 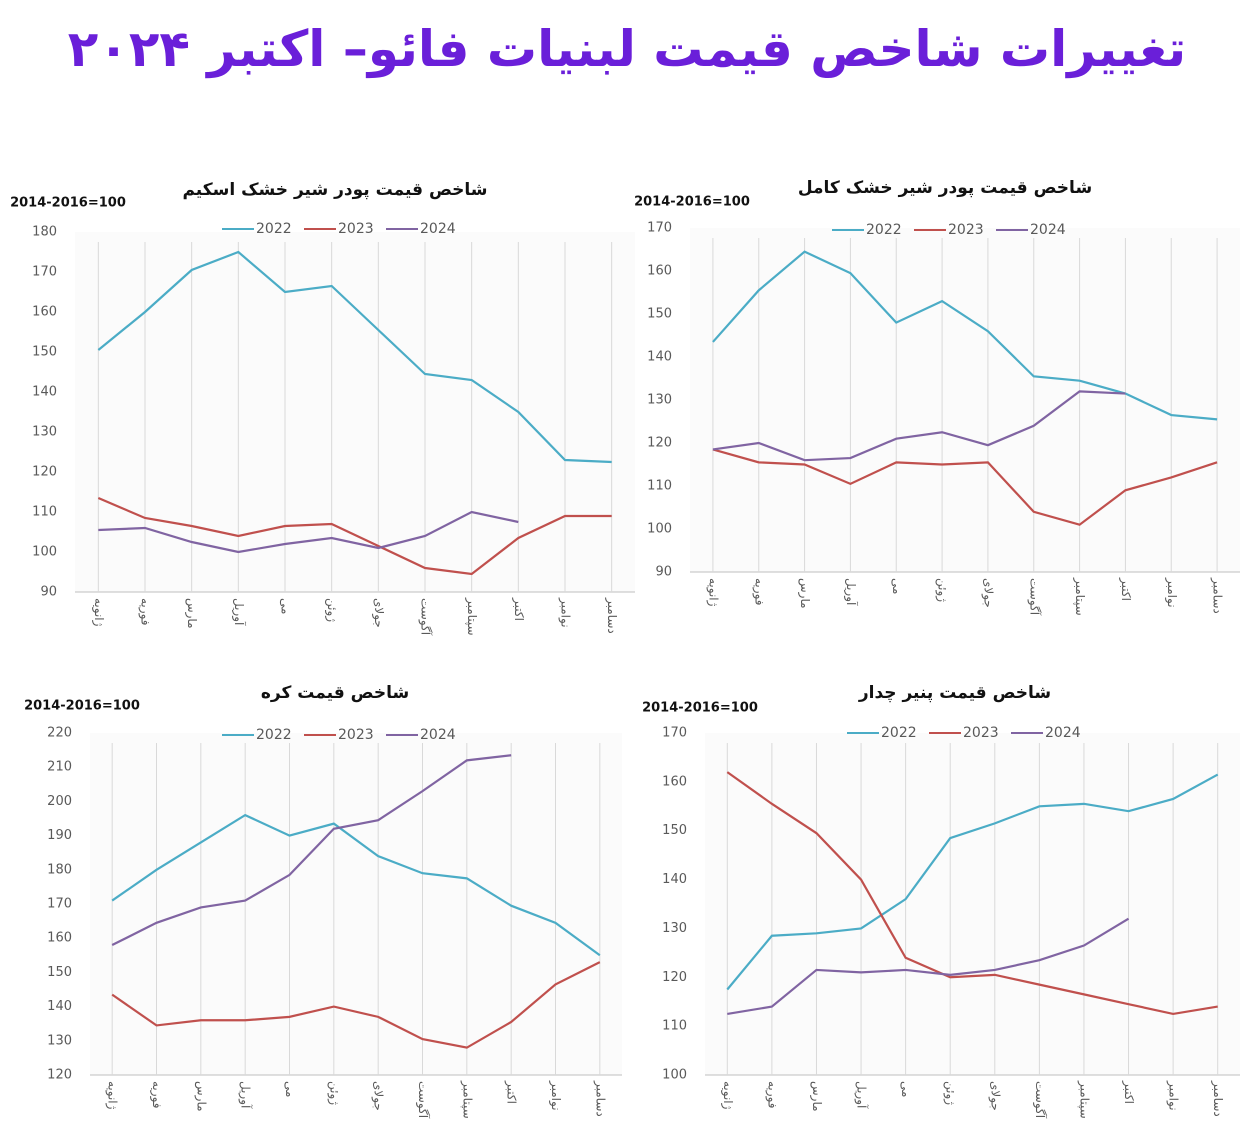 What do you see at coordinates (335, 693) in the screenshot?
I see `chart-title: شاخص قیمت کره` at bounding box center [335, 693].